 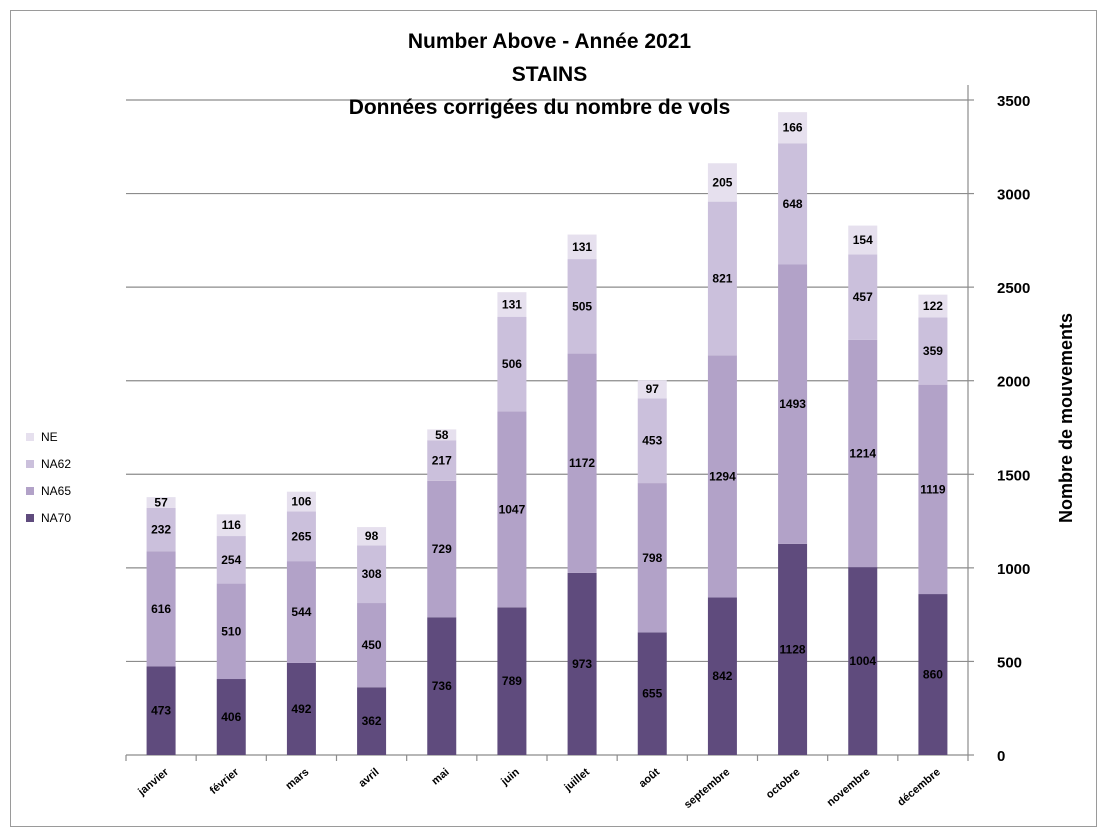 I want to click on data-label: 973, so click(x=582, y=664).